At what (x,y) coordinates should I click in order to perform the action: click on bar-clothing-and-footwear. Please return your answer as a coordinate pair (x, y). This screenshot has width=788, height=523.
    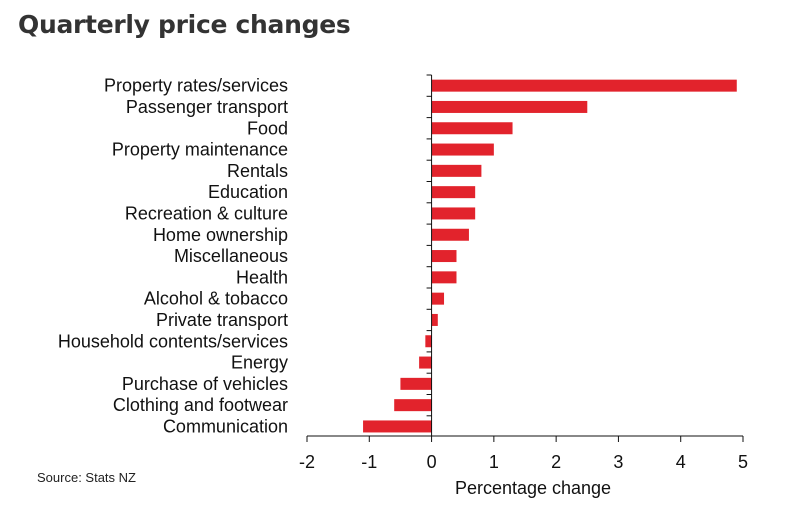
    Looking at the image, I should click on (413, 405).